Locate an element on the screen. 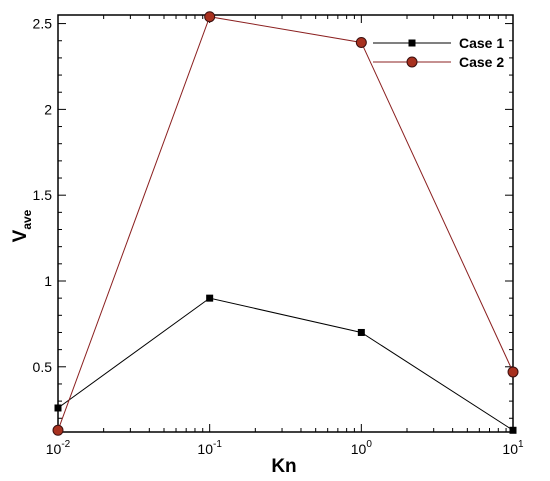 Image resolution: width=550 pixels, height=481 pixels. x-tick-label: 10⁻² is located at coordinates (58, 448).